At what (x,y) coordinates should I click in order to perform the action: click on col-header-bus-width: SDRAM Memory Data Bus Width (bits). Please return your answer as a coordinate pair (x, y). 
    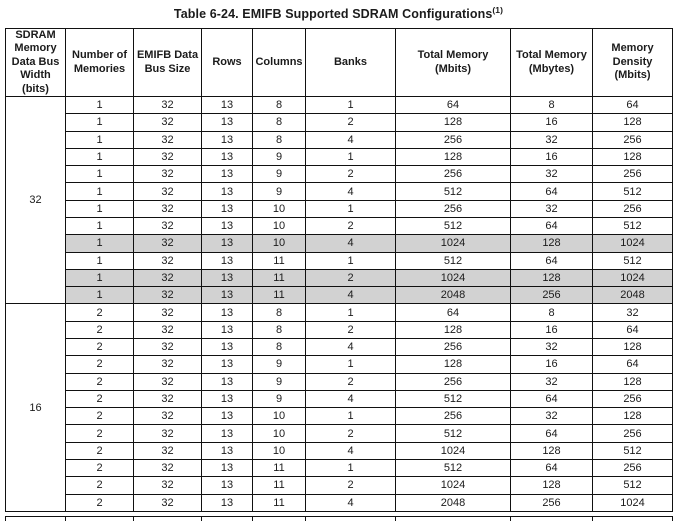
    Looking at the image, I should click on (35, 62).